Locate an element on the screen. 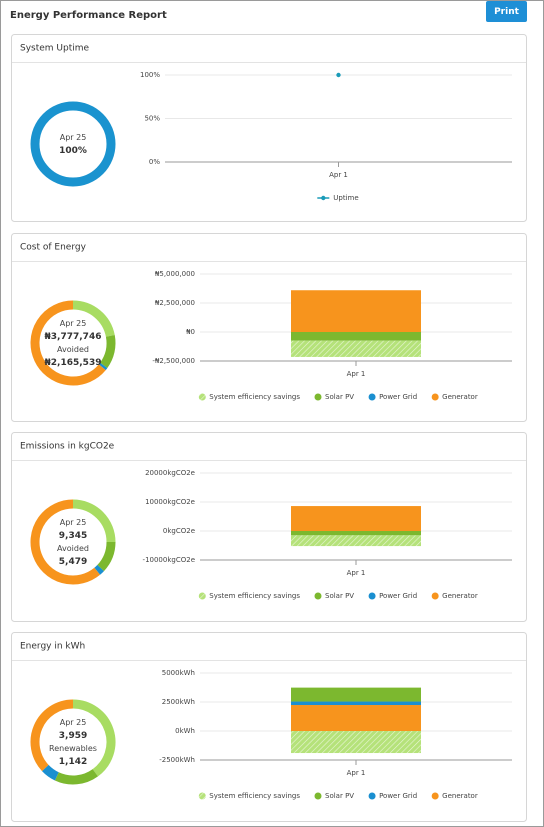 The image size is (544, 827). y-tick-label: -2500kWh is located at coordinates (177, 760).